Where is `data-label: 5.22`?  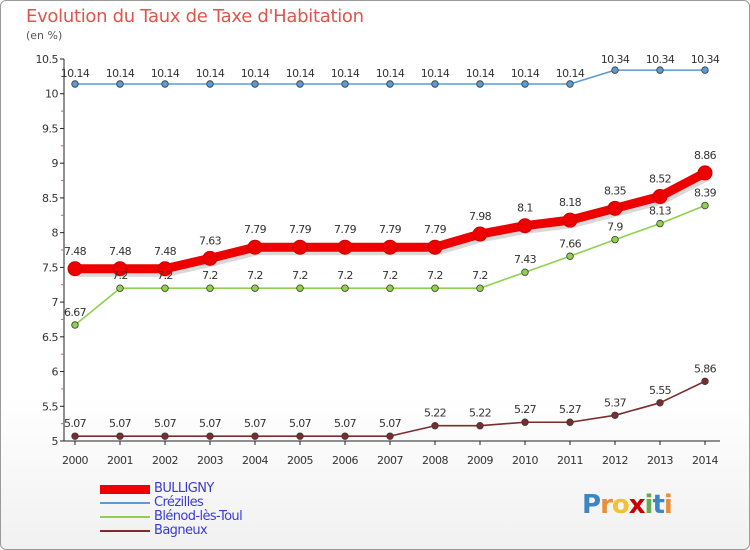 data-label: 5.22 is located at coordinates (435, 413).